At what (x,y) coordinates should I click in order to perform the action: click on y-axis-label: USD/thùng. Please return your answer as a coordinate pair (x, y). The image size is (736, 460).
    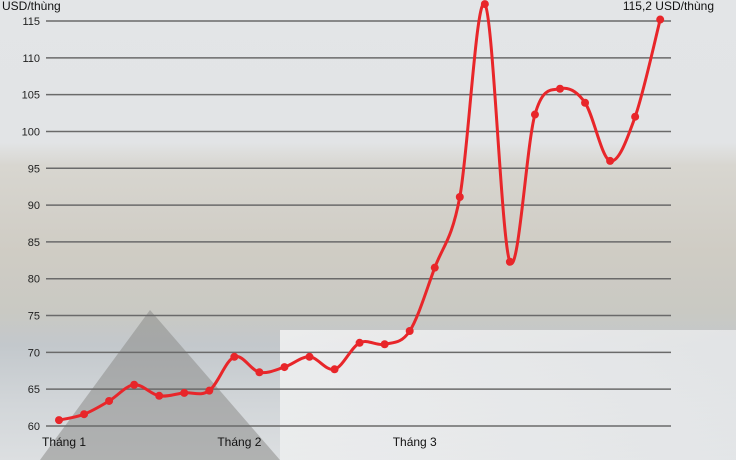
    Looking at the image, I should click on (31, 6).